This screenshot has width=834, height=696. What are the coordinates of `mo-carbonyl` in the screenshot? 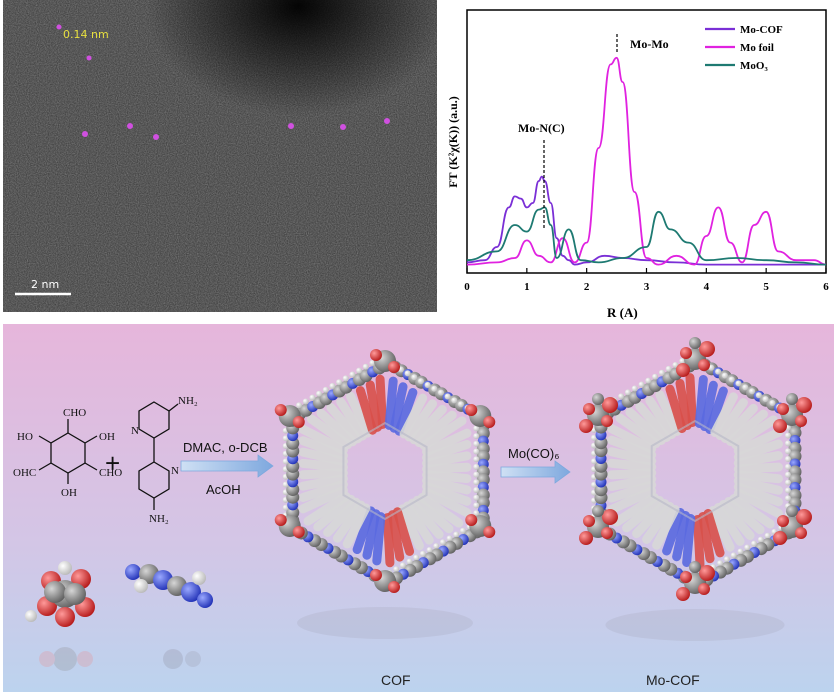 It's located at (586, 426).